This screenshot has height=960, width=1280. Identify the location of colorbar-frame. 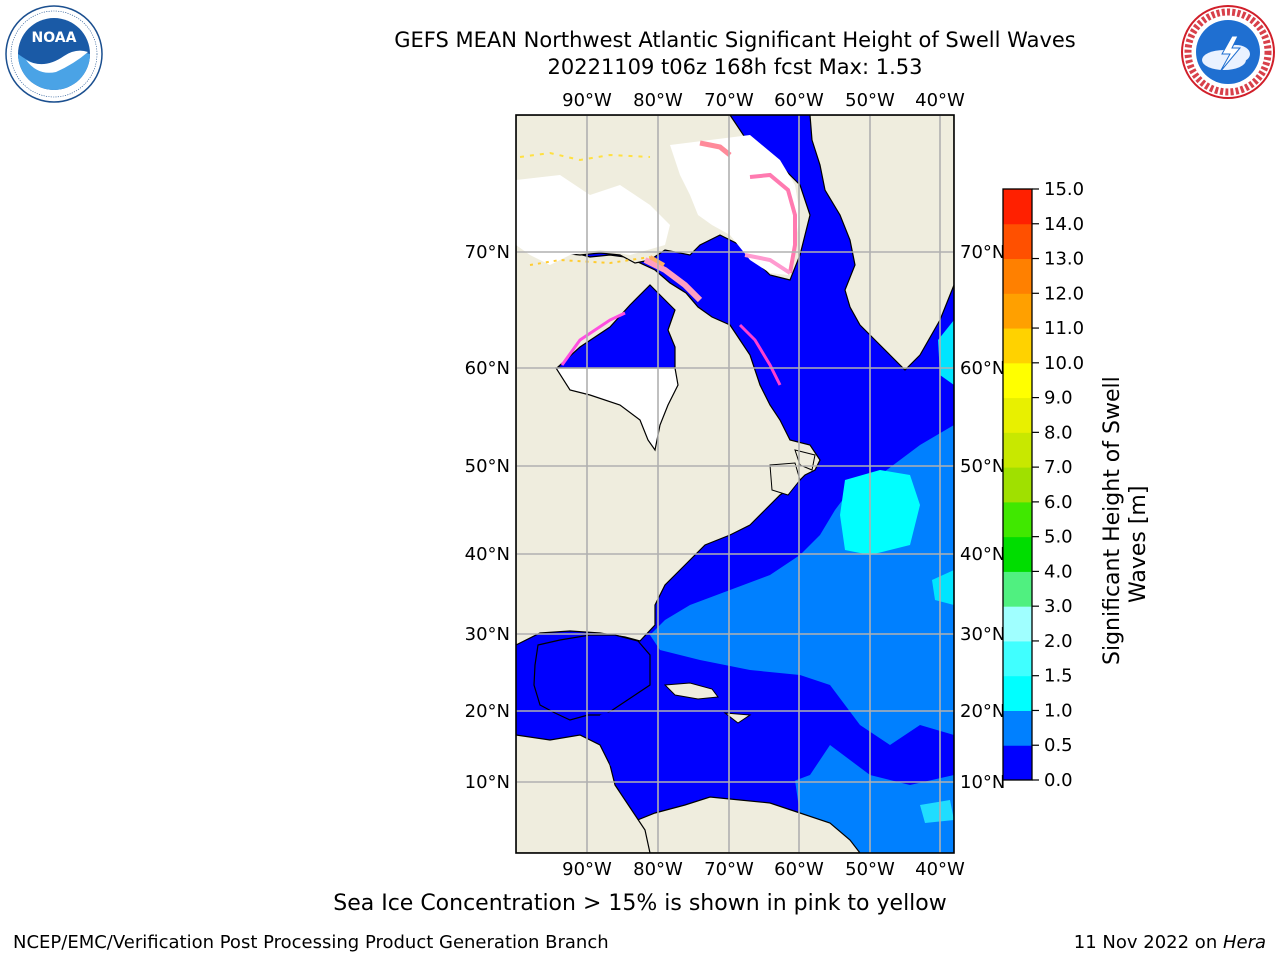
(1017, 484).